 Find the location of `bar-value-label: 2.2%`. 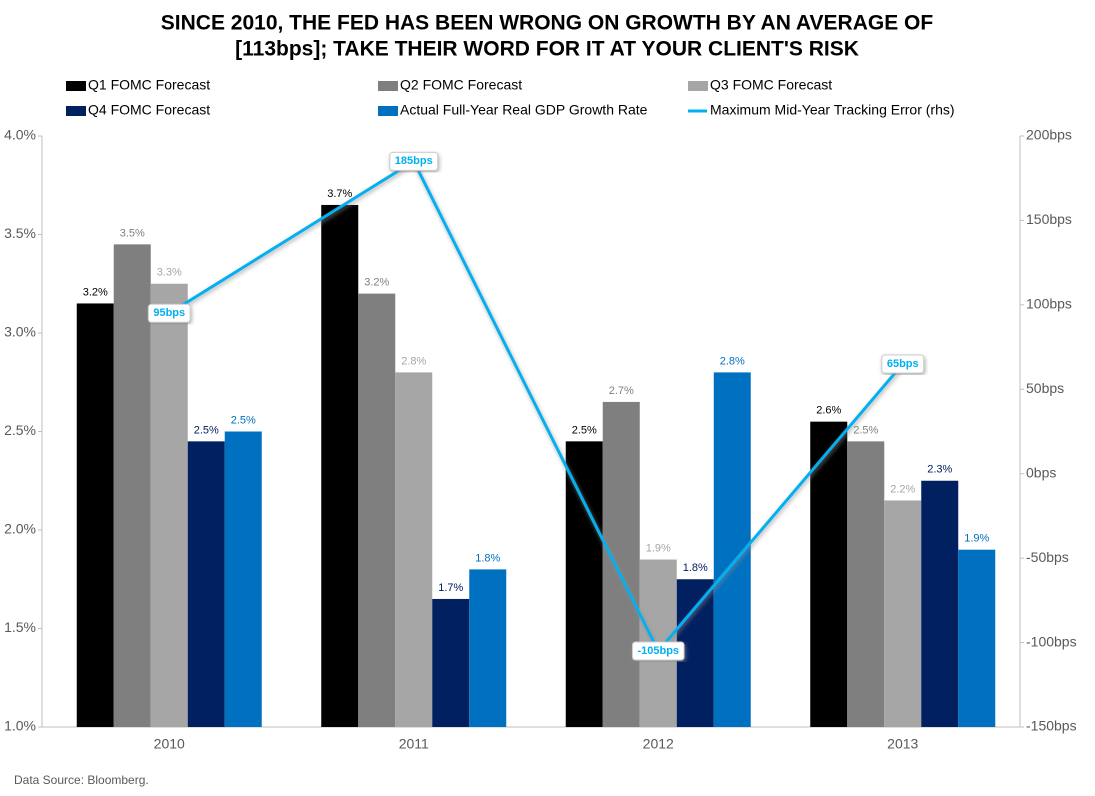

bar-value-label: 2.2% is located at coordinates (902, 489).